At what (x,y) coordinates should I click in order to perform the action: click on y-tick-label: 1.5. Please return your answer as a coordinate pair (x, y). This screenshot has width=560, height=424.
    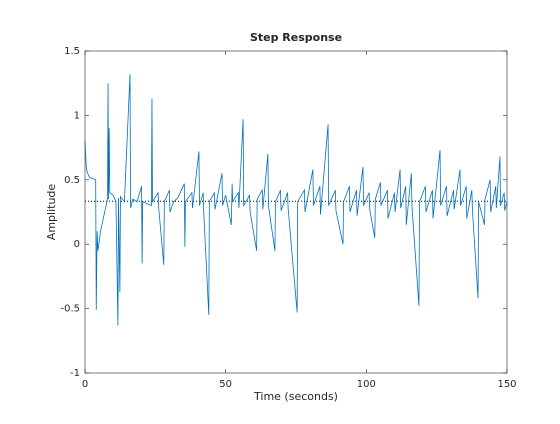
    Looking at the image, I should click on (72, 51).